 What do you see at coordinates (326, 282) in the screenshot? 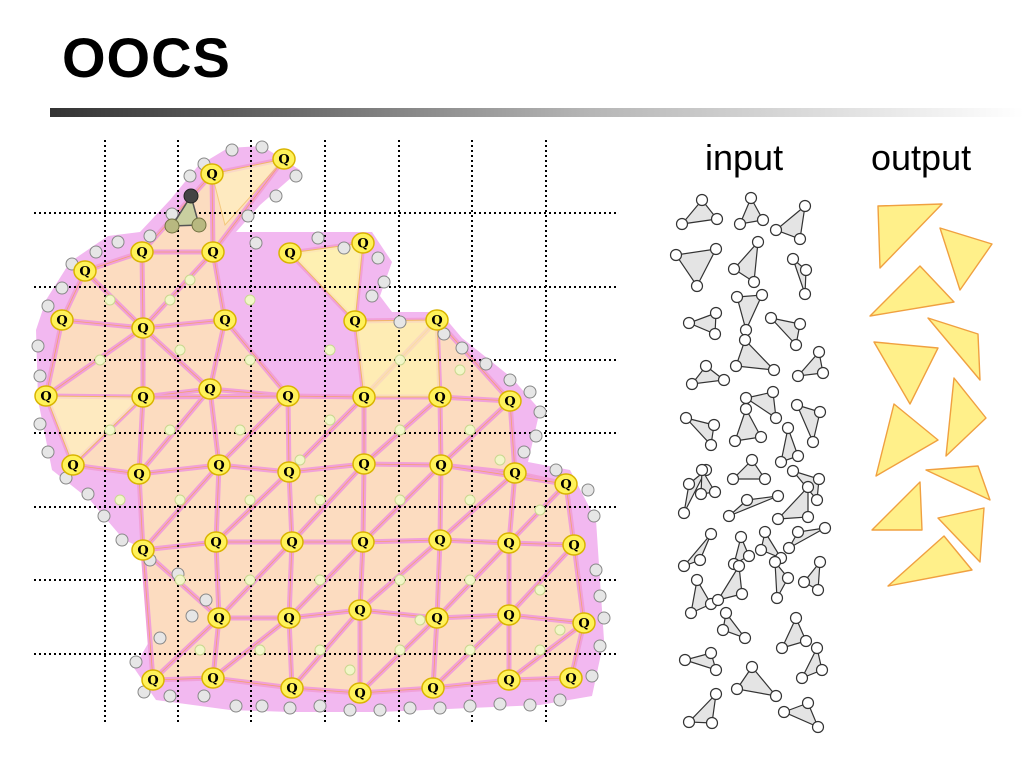
I see `highlight-triangle` at bounding box center [326, 282].